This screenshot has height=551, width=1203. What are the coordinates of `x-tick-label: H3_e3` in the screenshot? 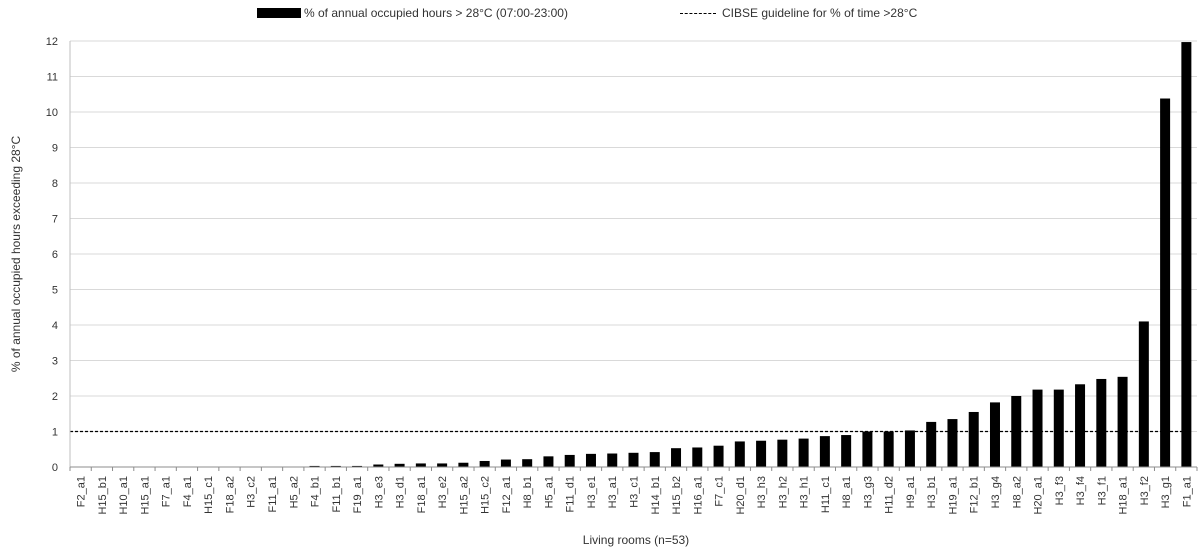 It's located at (379, 492).